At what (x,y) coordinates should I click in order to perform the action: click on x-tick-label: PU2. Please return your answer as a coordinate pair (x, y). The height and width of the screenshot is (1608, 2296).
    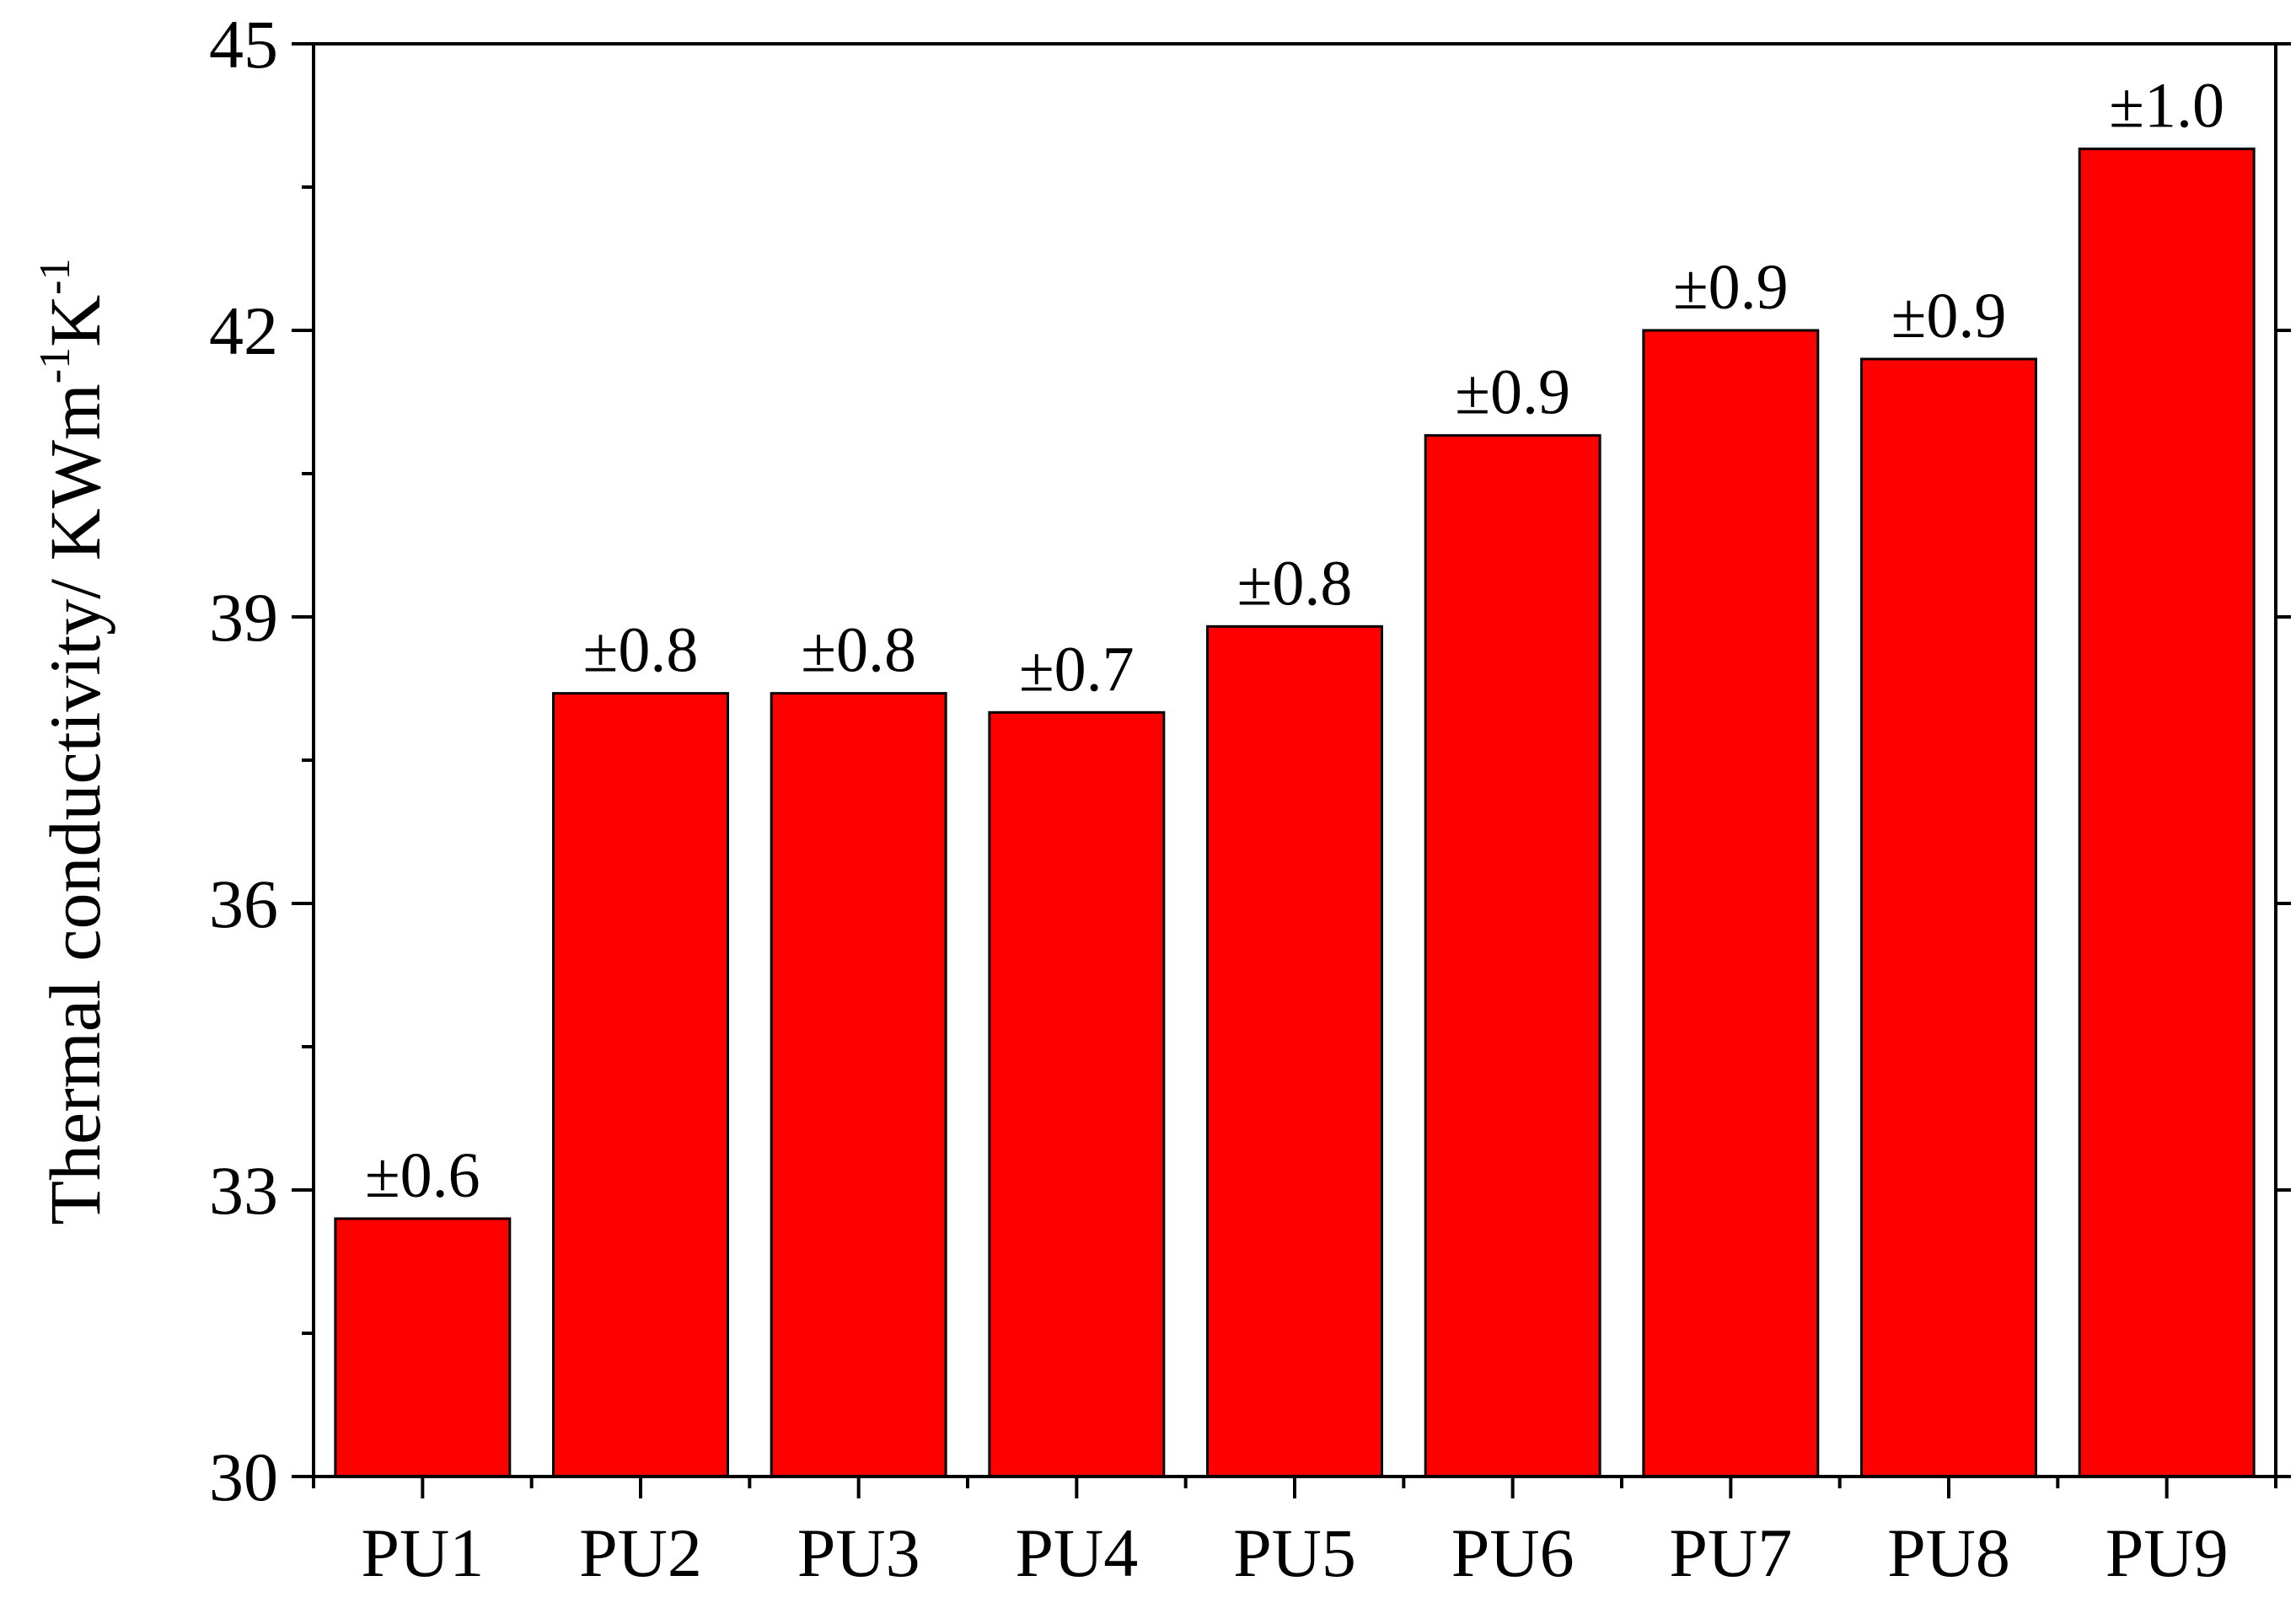
    Looking at the image, I should click on (640, 1552).